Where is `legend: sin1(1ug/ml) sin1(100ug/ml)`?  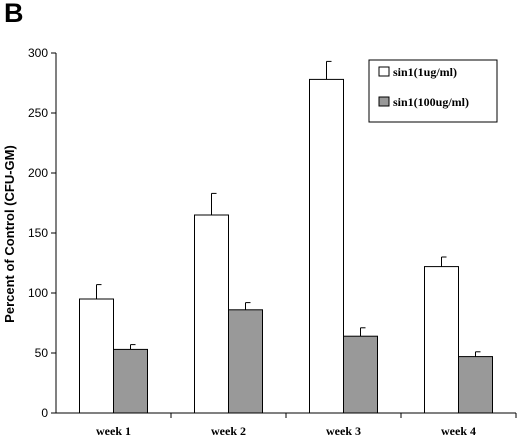 legend: sin1(1ug/ml) sin1(100ug/ml) is located at coordinates (433, 91).